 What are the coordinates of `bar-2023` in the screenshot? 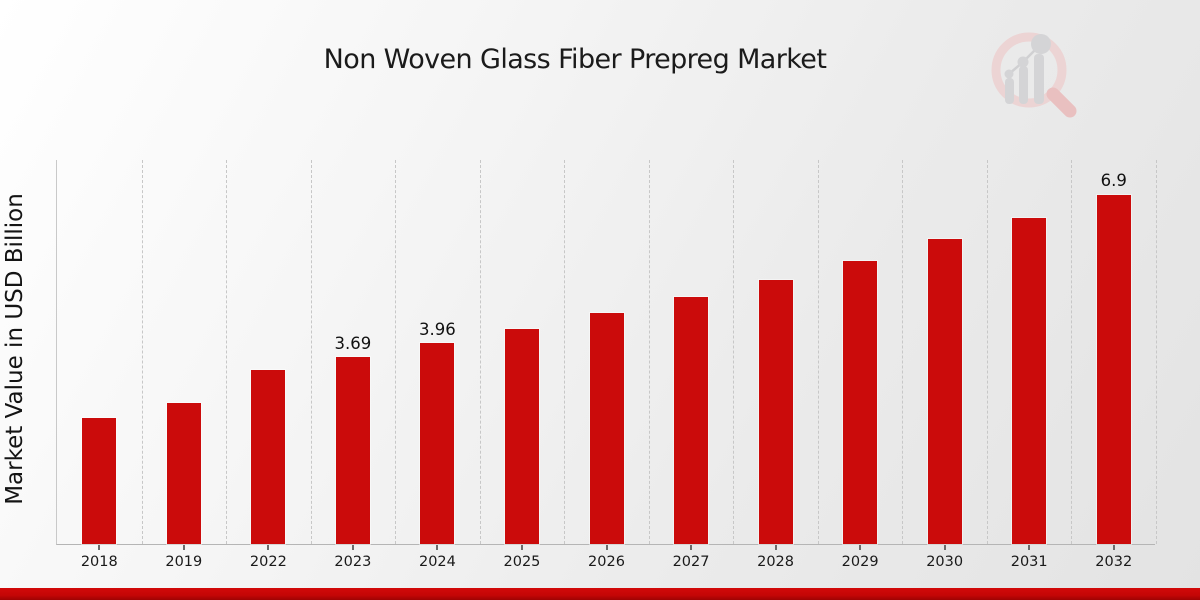 It's located at (352, 450).